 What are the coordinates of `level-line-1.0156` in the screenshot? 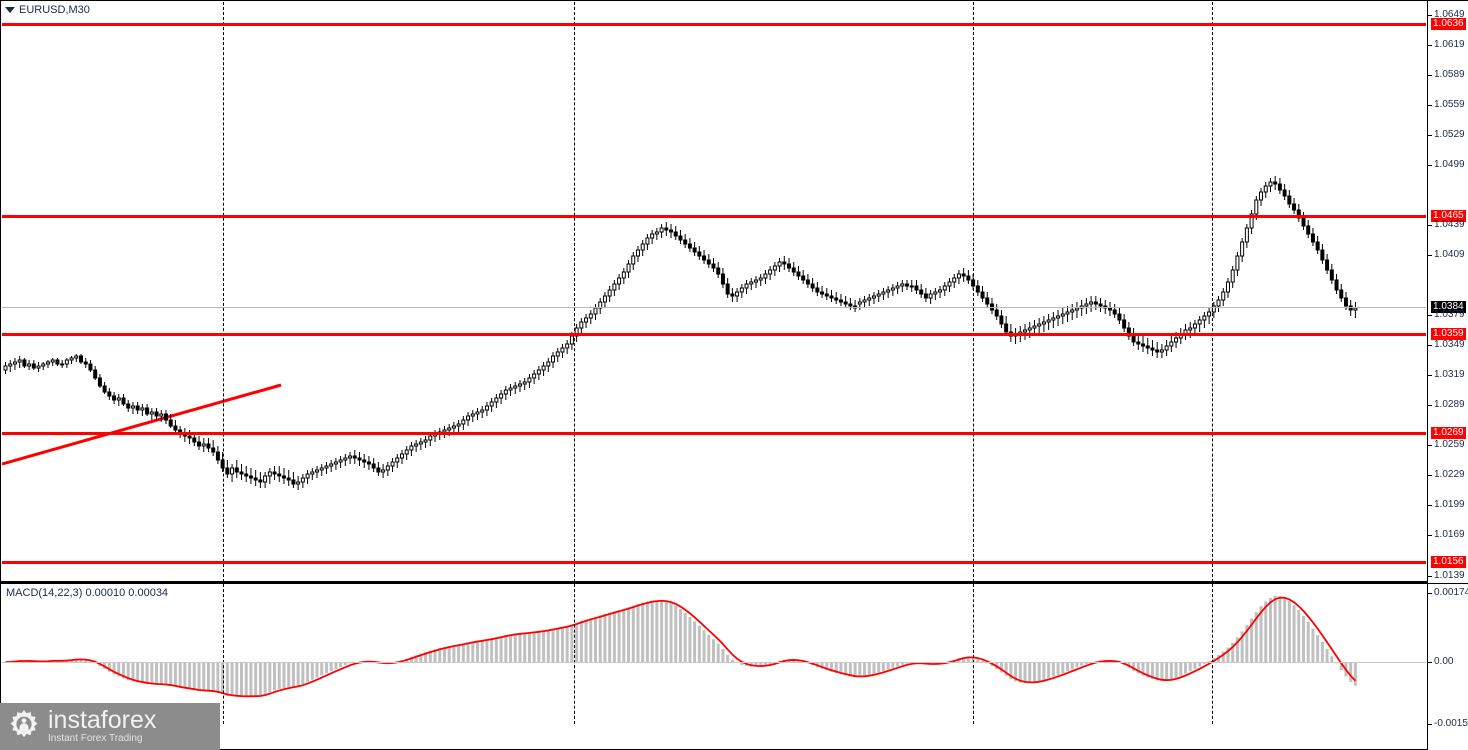 It's located at (714, 562).